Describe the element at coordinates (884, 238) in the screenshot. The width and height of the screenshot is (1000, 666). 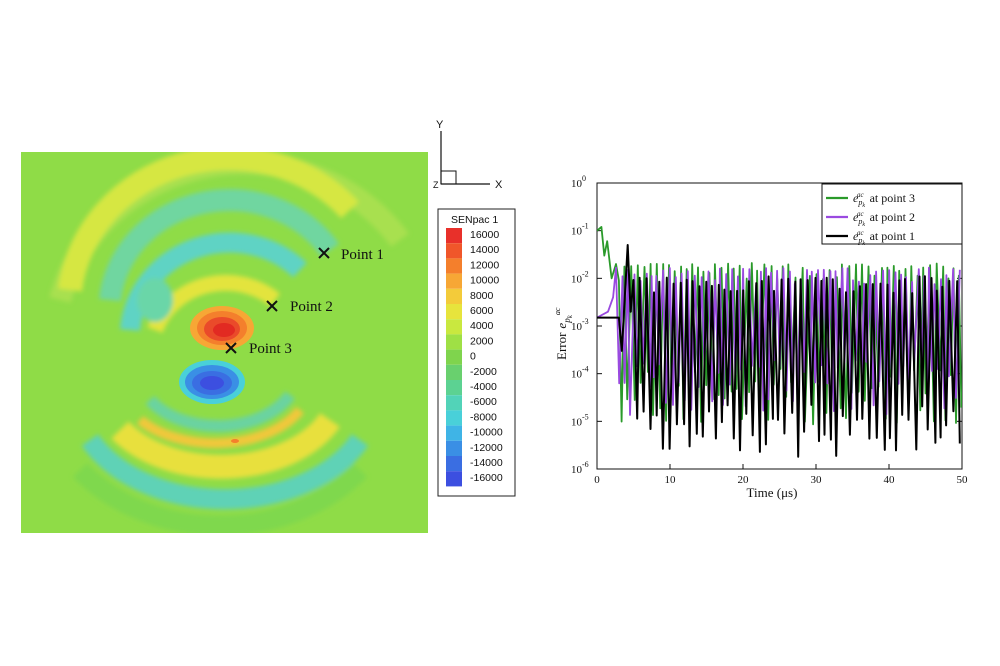
I see `legend-label: epkac at point 1` at that location.